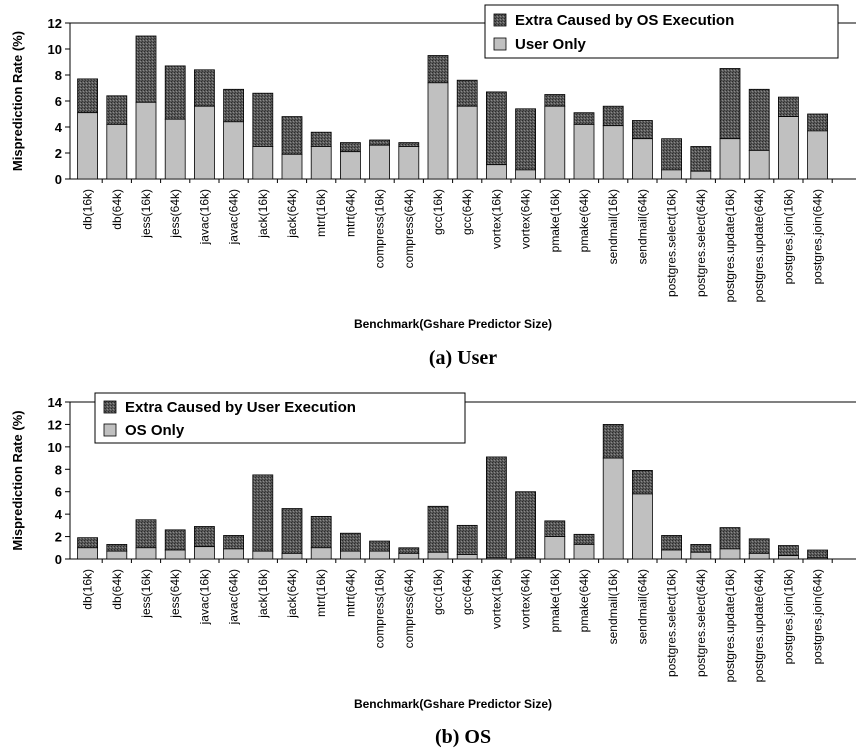  I want to click on x-tick-label: postgres.join(16k), so click(788, 616).